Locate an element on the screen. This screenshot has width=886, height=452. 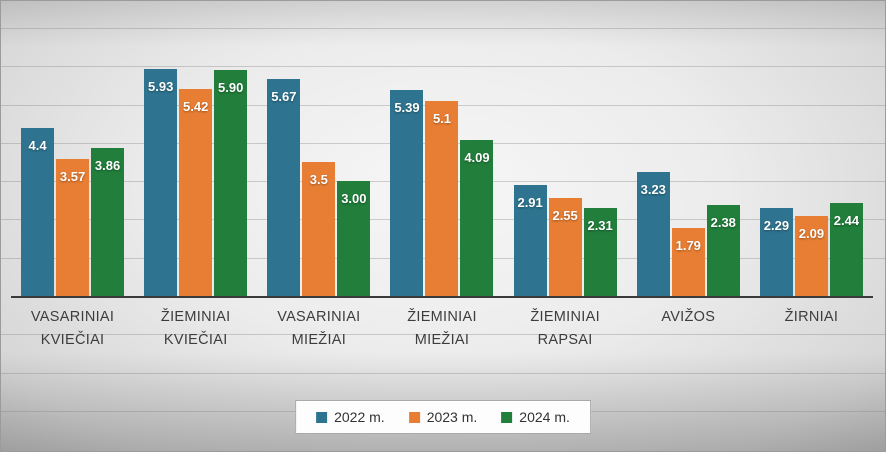
bar-value-label: 5.90 is located at coordinates (231, 88).